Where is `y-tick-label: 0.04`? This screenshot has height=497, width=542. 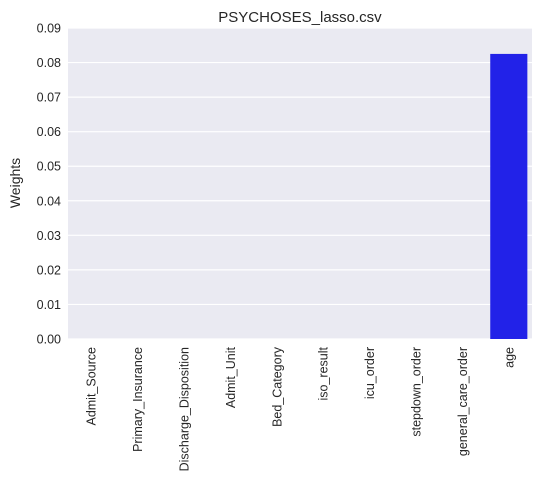
y-tick-label: 0.04 is located at coordinates (49, 201).